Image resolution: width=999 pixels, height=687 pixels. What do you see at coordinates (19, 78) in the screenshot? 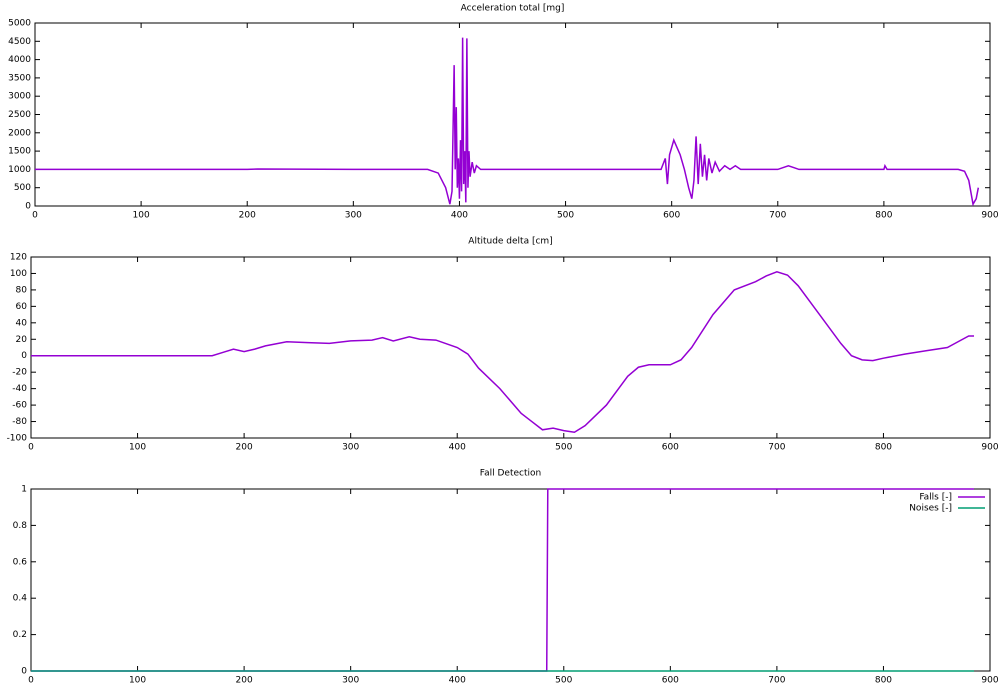
I see `y-tick-label: 3500` at bounding box center [19, 78].